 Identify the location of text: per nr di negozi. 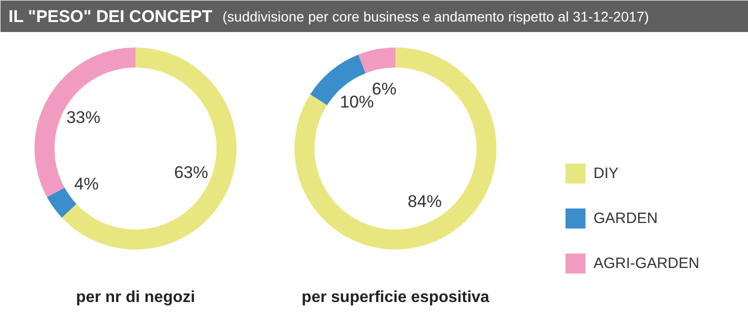
(136, 297).